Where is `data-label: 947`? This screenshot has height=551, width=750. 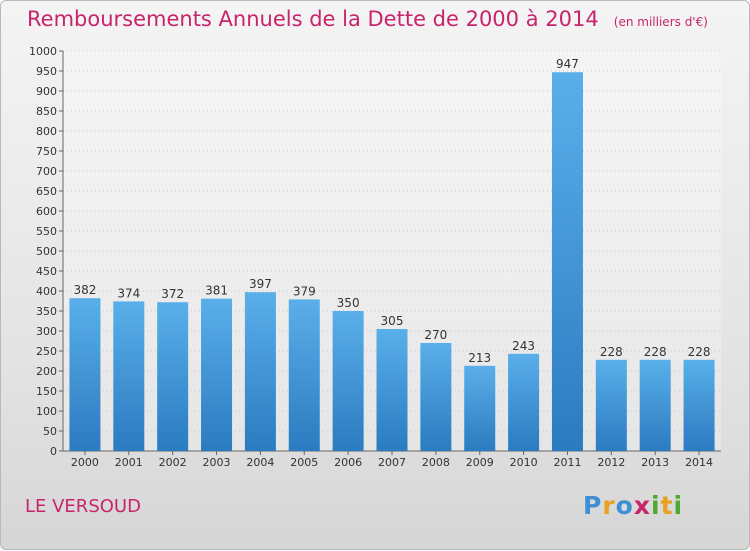 data-label: 947 is located at coordinates (567, 64).